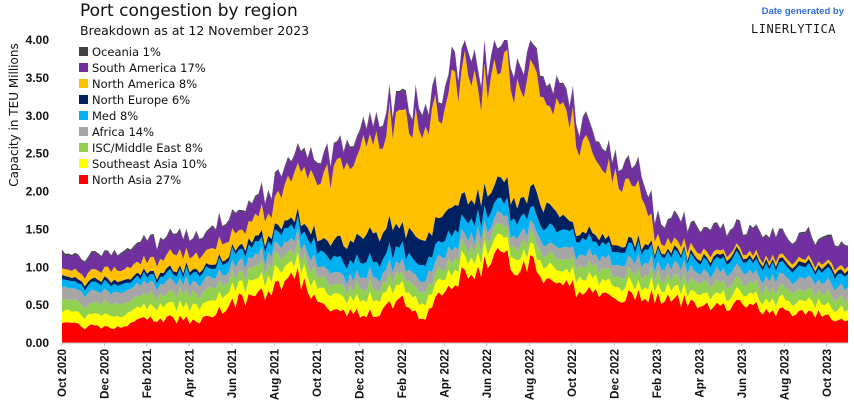 The width and height of the screenshot is (854, 408). What do you see at coordinates (615, 374) in the screenshot?
I see `x-tick-label: Dec 2022` at bounding box center [615, 374].